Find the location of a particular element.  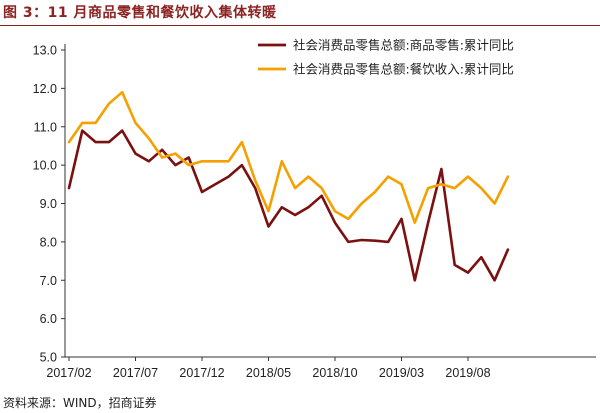

y-tick-label: 9.0 is located at coordinates (48, 204).